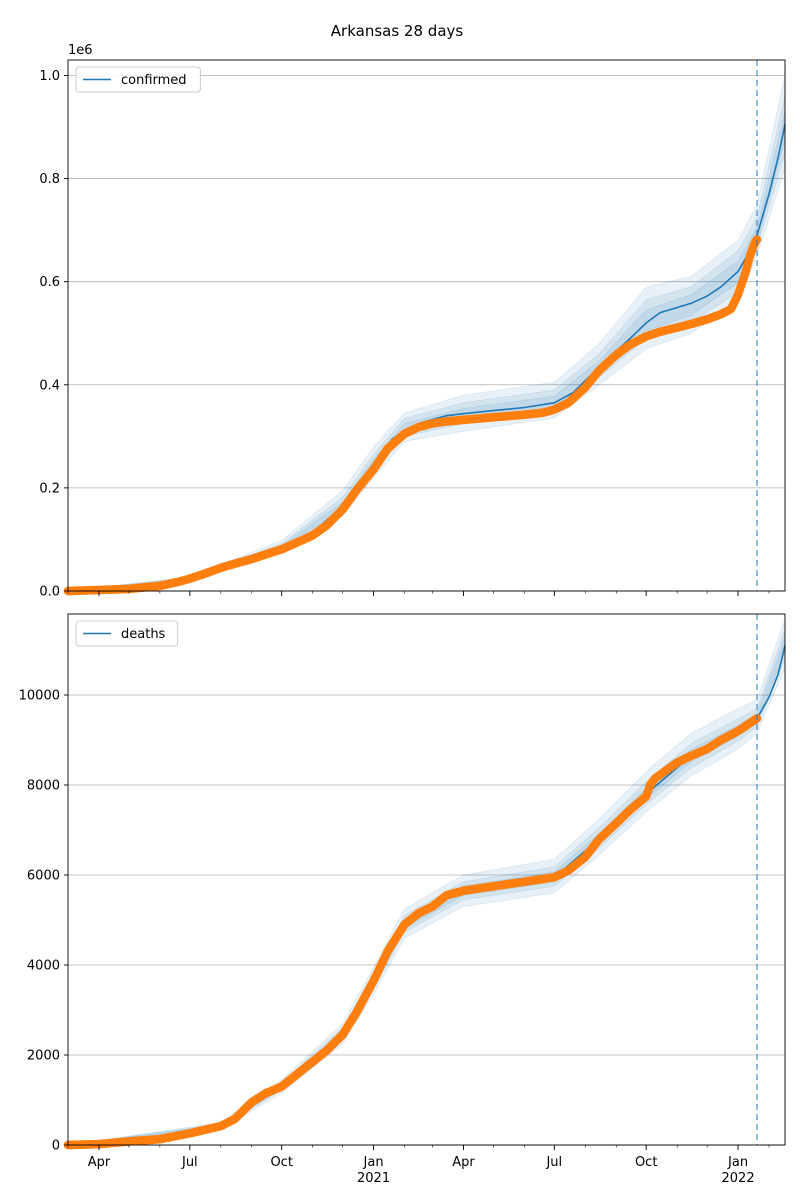  I want to click on y-tick-label: 0.0, so click(49, 592).